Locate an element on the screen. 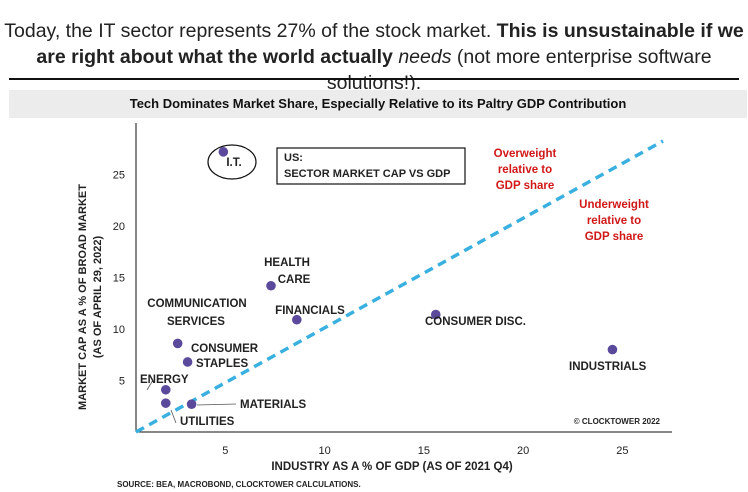  it-highlight-ellipse is located at coordinates (232, 162).